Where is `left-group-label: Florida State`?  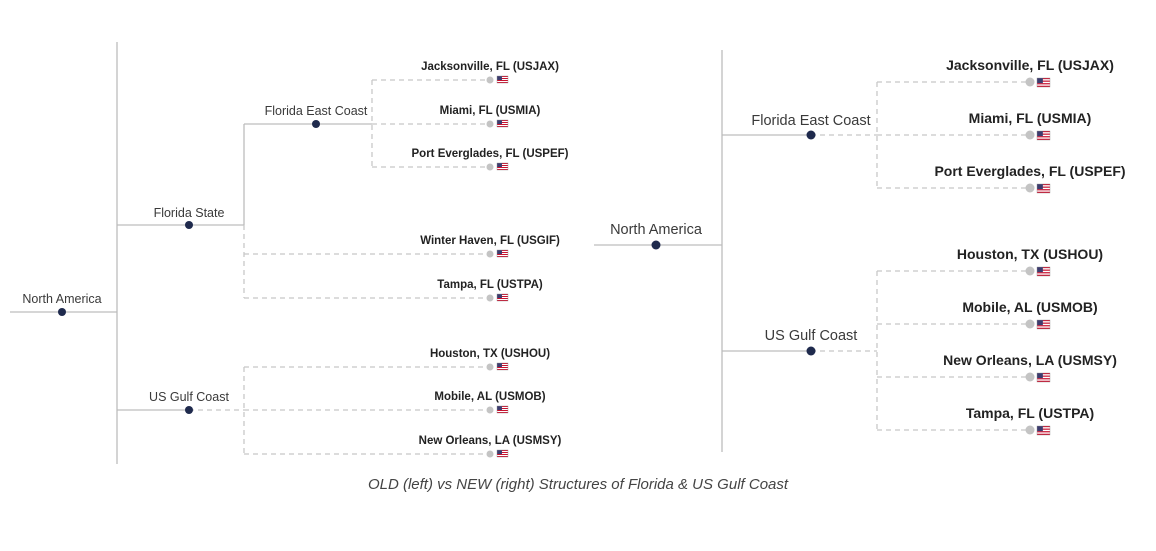
left-group-label: Florida State is located at coordinates (189, 213).